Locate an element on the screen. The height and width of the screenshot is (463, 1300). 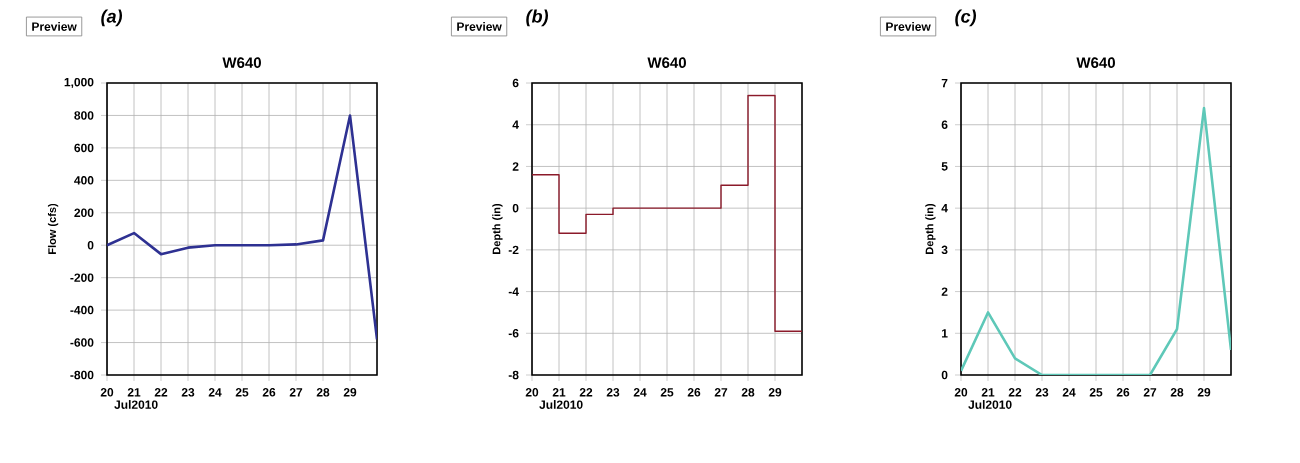
y-tick-label: 1,000 is located at coordinates (79, 83).